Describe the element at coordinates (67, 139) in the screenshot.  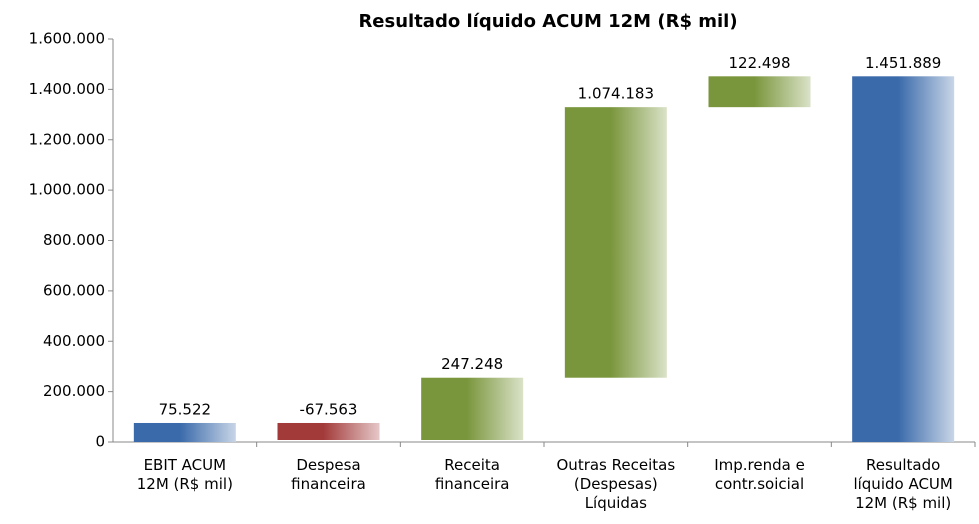
I see `y-tick-label: 1.200.000` at that location.